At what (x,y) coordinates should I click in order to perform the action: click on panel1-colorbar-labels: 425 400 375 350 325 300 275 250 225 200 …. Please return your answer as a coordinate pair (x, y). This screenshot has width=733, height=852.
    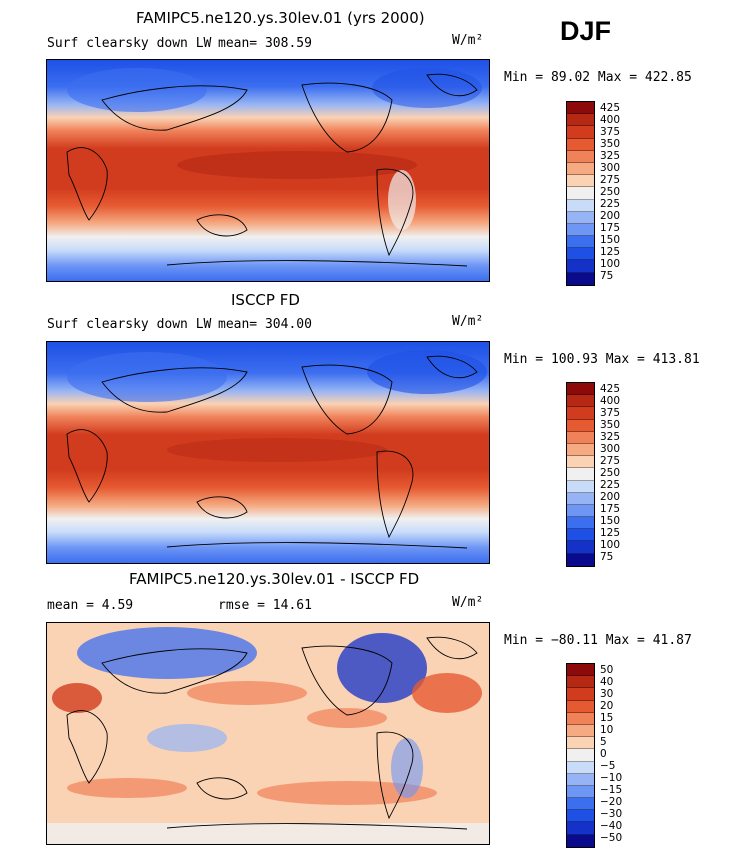
    Looking at the image, I should click on (610, 192).